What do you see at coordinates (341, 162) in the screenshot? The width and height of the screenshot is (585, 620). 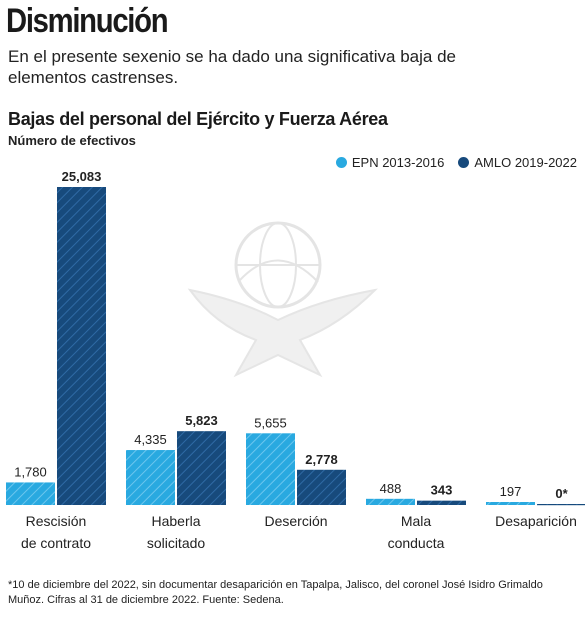 I see `legend-swatch-epn` at bounding box center [341, 162].